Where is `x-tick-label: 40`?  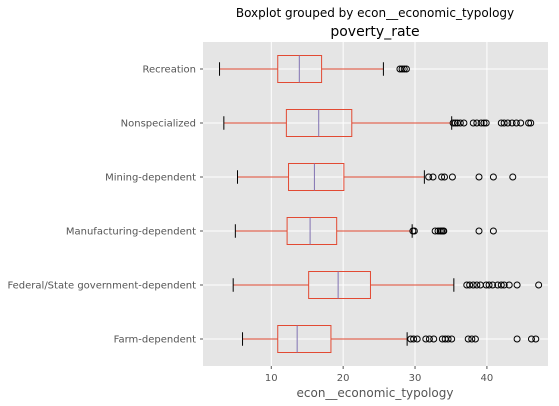 x-tick-label: 40 is located at coordinates (487, 378).